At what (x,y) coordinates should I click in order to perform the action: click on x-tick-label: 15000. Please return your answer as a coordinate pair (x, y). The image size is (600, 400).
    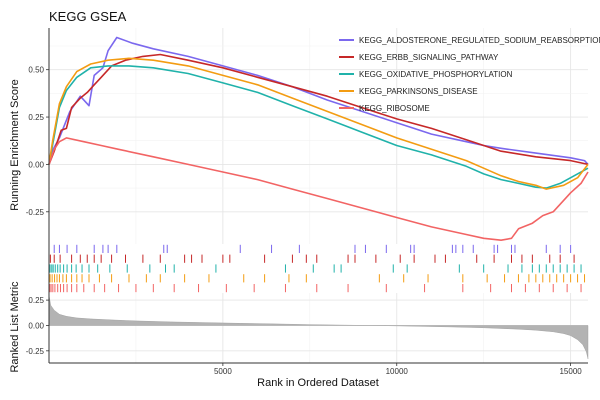
    Looking at the image, I should click on (570, 371).